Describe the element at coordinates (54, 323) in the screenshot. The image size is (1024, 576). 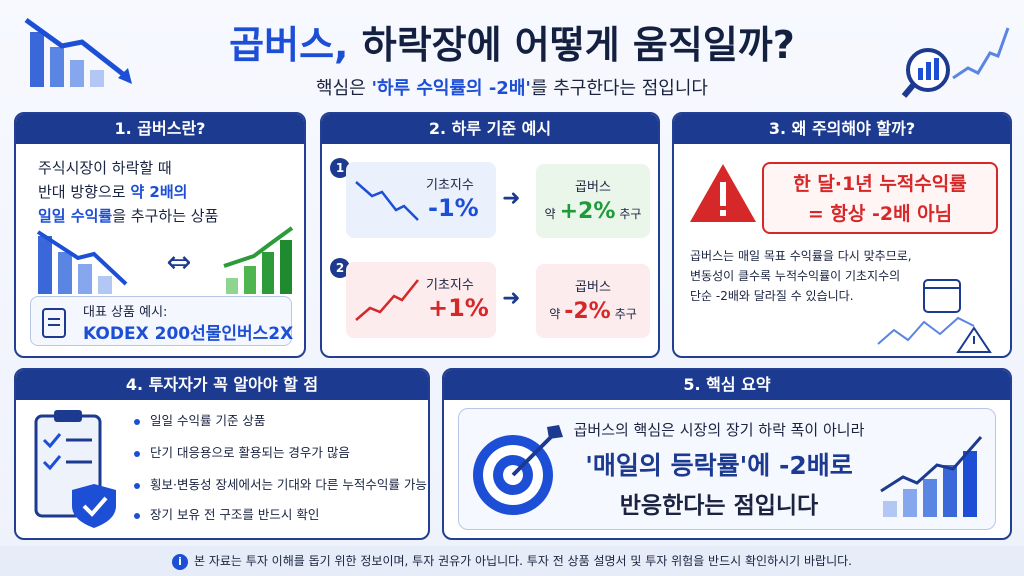
I see `clipboard-icon` at that location.